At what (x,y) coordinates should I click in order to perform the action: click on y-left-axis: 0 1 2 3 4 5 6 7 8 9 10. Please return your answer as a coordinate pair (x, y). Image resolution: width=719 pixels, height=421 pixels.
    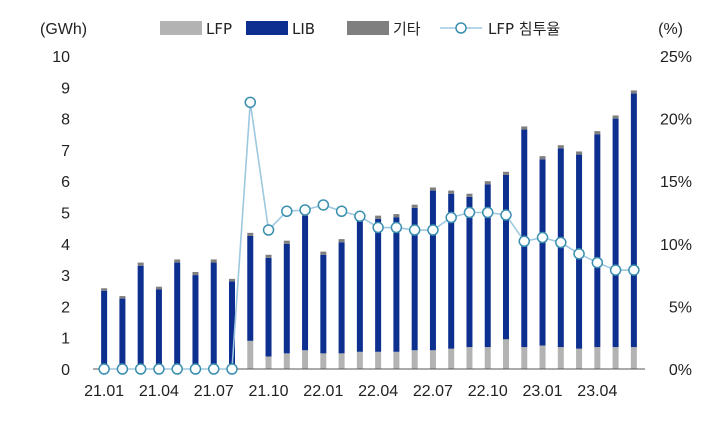
    Looking at the image, I should click on (61, 214).